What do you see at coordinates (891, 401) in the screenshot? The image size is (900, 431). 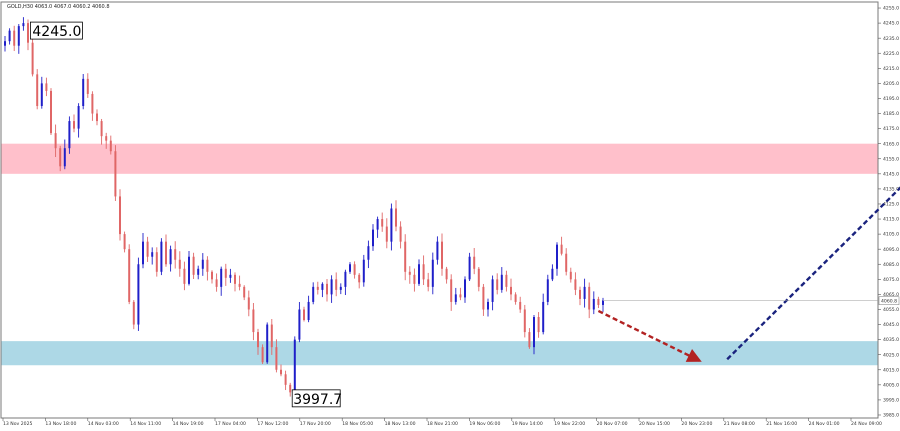 I see `y-tick-label: 3995.0` at bounding box center [891, 401].